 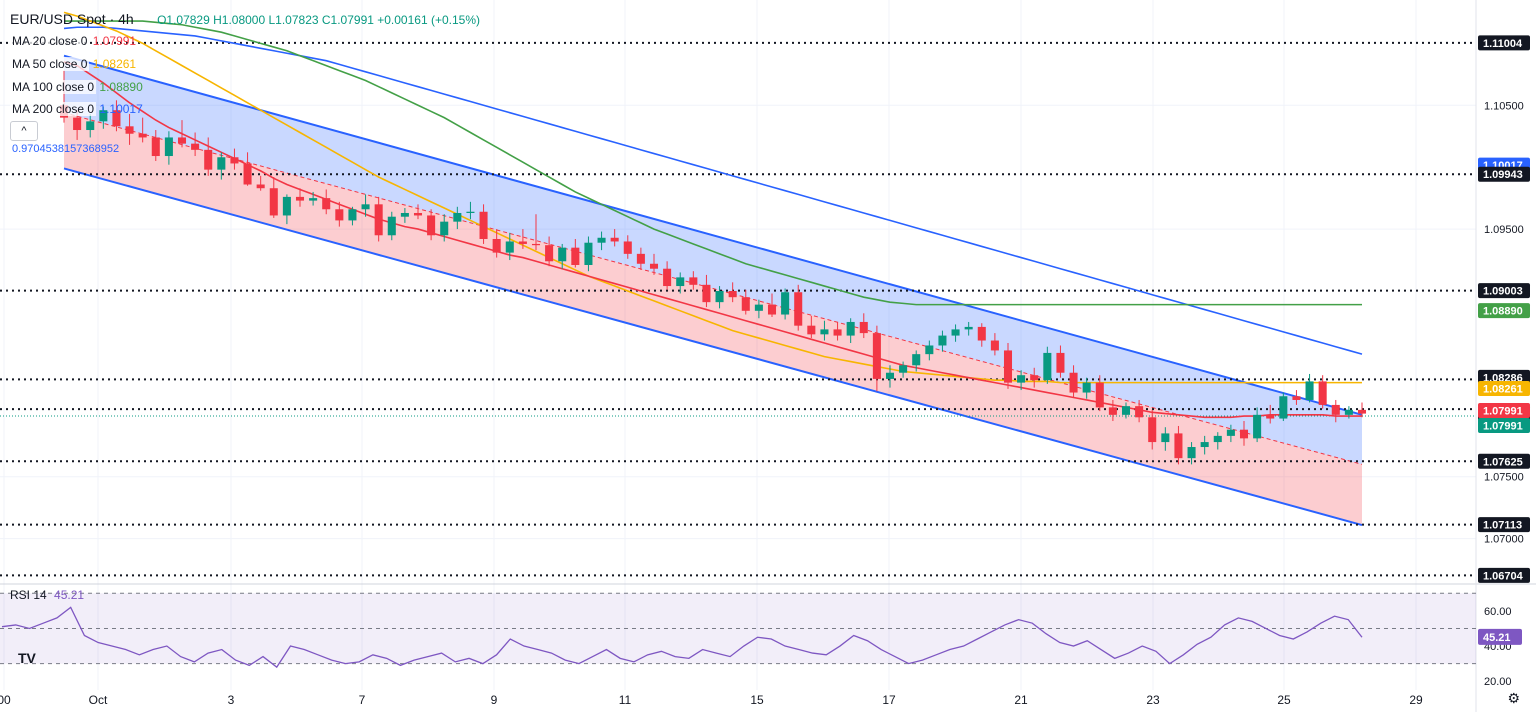 What do you see at coordinates (1416, 700) in the screenshot?
I see `time-tick-label: 29` at bounding box center [1416, 700].